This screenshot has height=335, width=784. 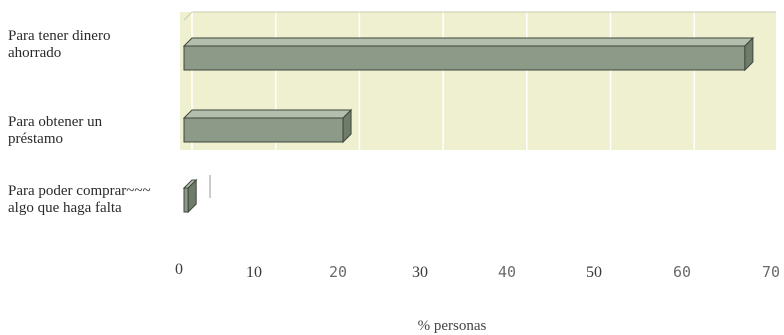 What do you see at coordinates (347, 126) in the screenshot?
I see `bar-1-side` at bounding box center [347, 126].